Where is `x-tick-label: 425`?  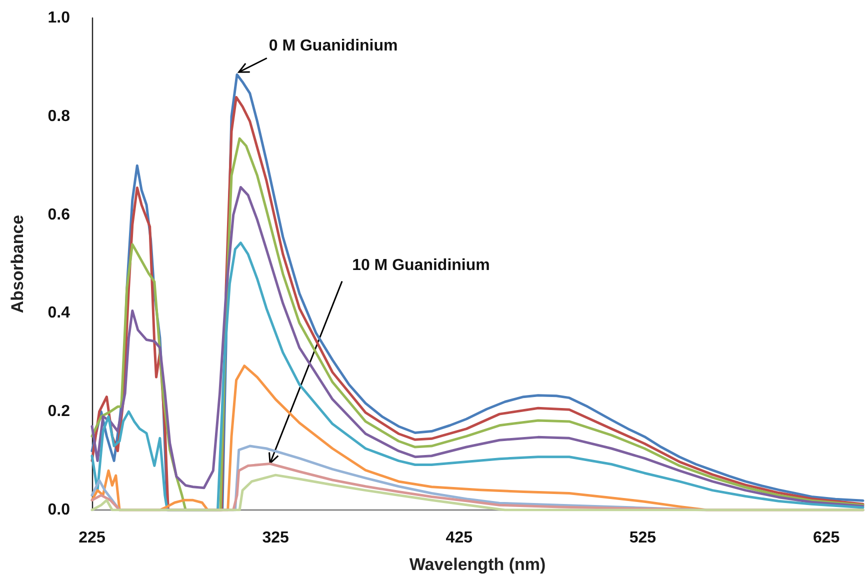
x-tick-label: 425 is located at coordinates (459, 538).